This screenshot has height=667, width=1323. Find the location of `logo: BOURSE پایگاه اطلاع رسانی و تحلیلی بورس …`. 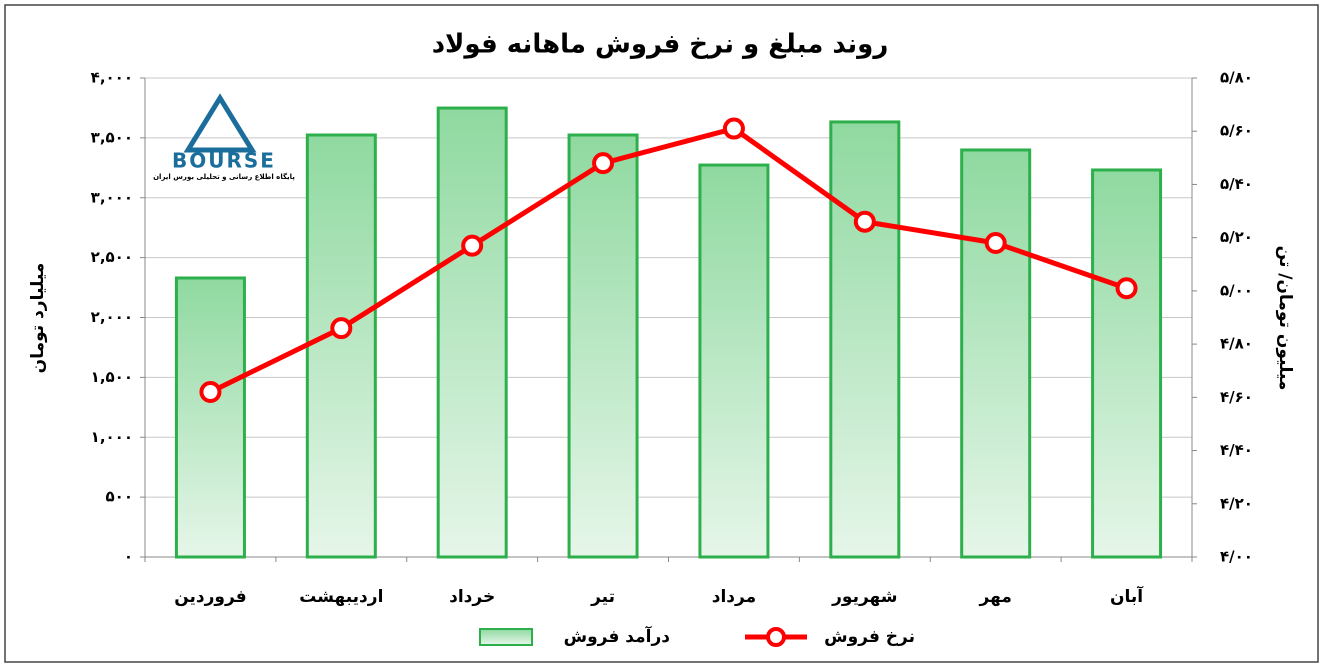

logo: BOURSE پایگاه اطلاع رسانی و تحلیلی بورس … is located at coordinates (224, 137).